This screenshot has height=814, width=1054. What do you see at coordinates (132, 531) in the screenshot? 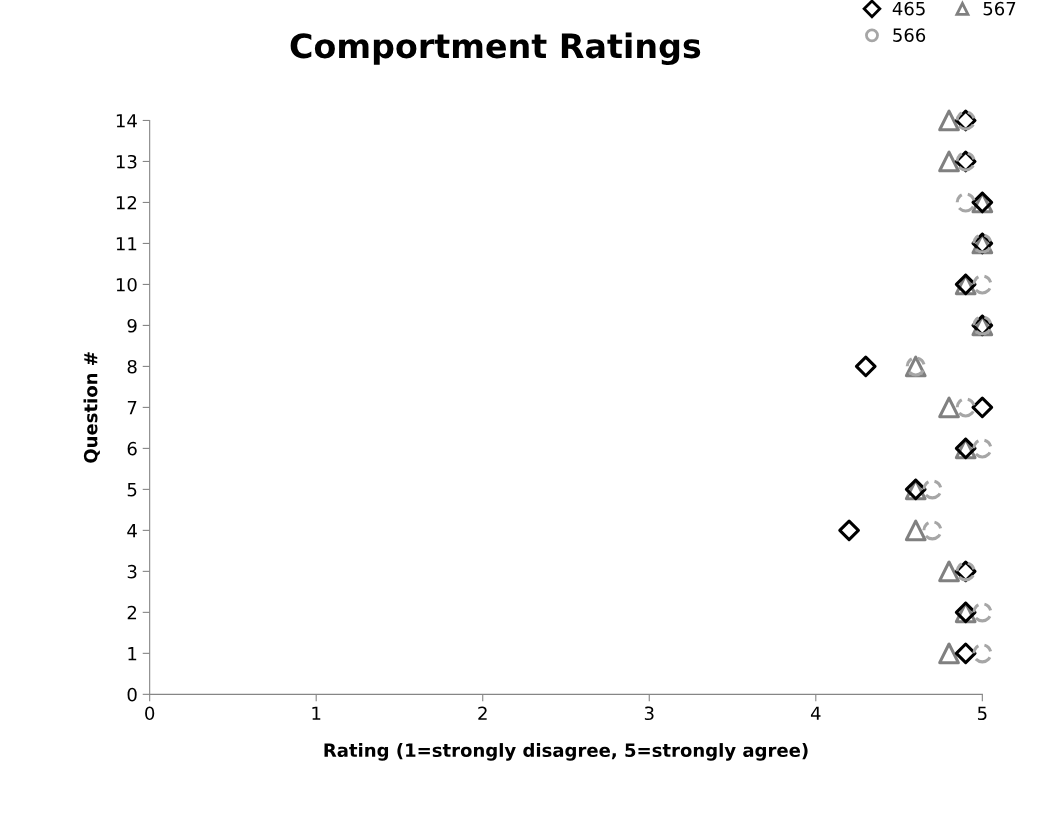
I see `y-tick-label: 4` at bounding box center [132, 531].